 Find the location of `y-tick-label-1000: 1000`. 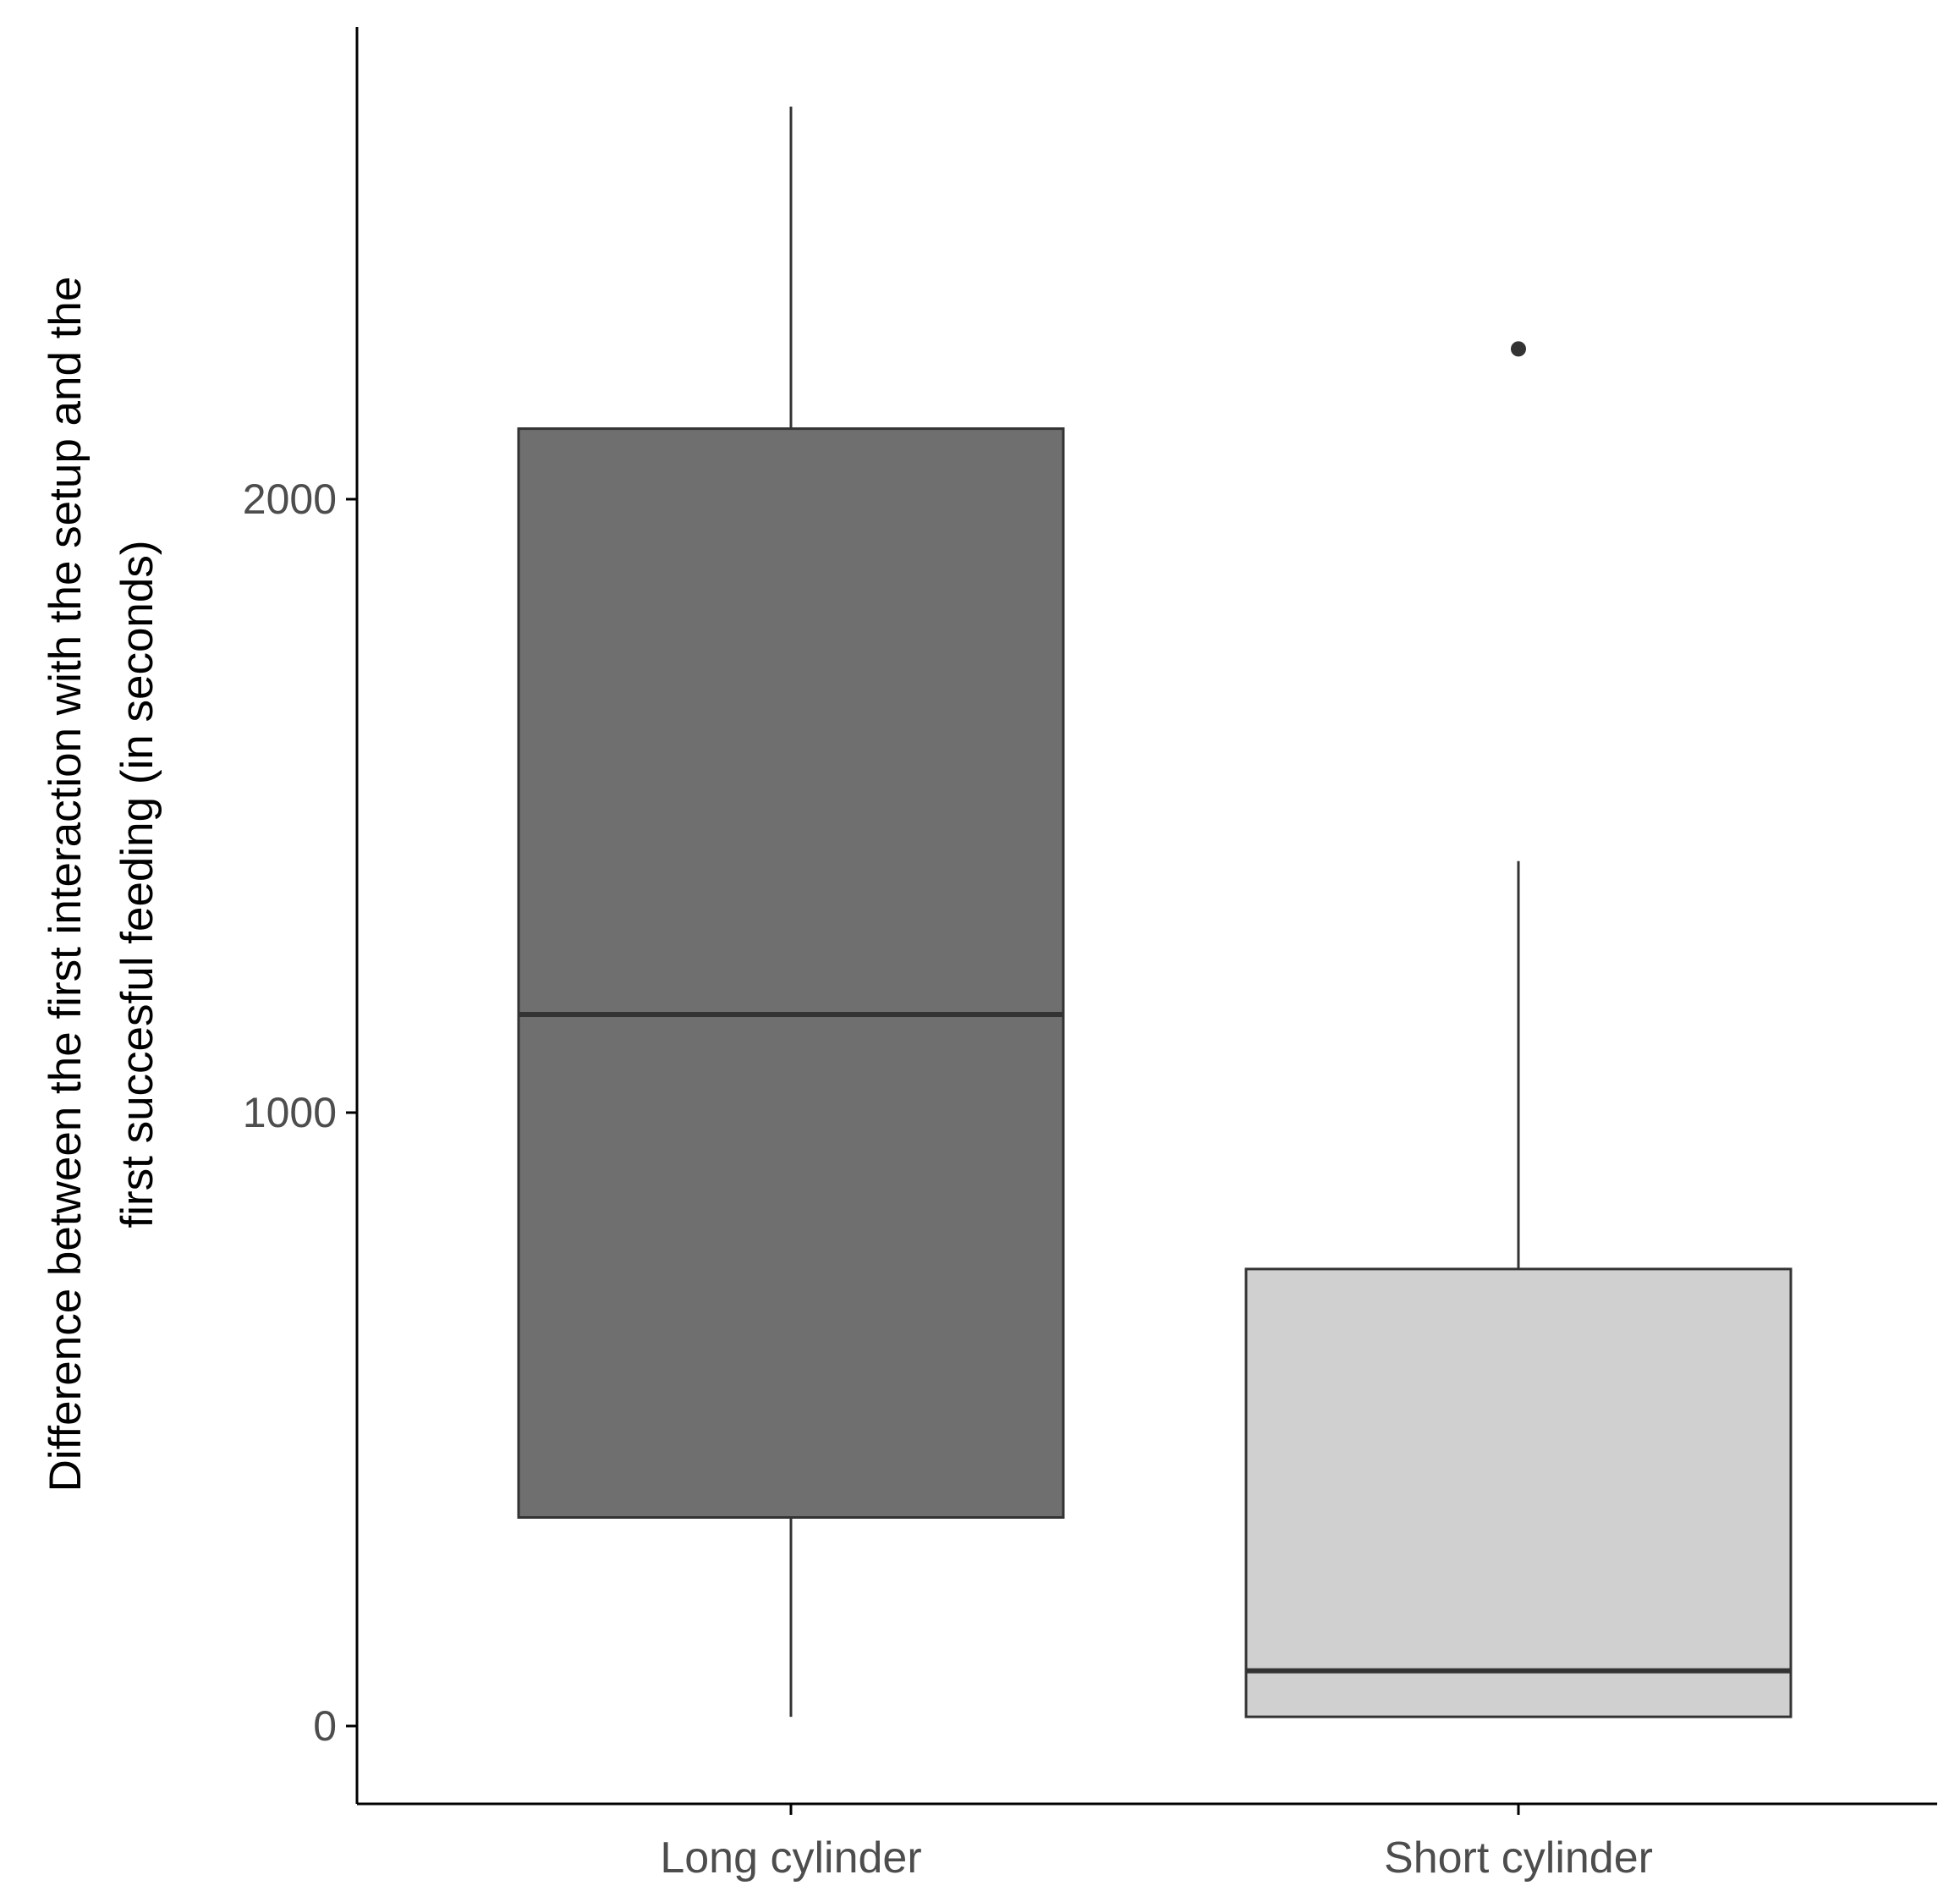

y-tick-label-1000: 1000 is located at coordinates (290, 1112).